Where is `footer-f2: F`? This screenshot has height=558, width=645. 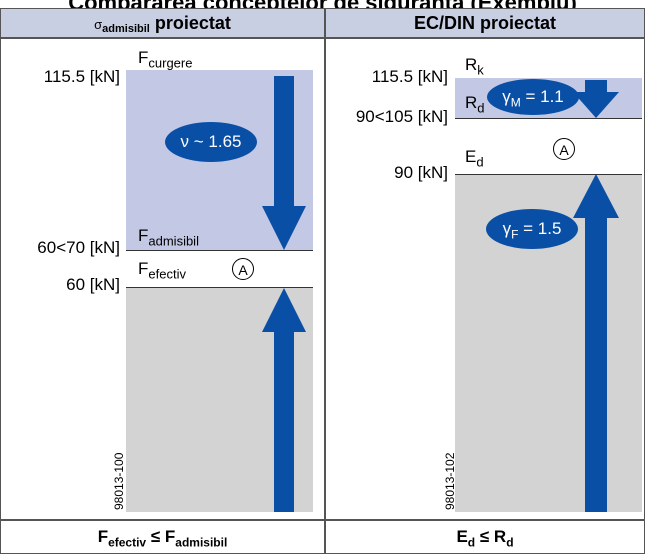 footer-f2: F is located at coordinates (170, 536).